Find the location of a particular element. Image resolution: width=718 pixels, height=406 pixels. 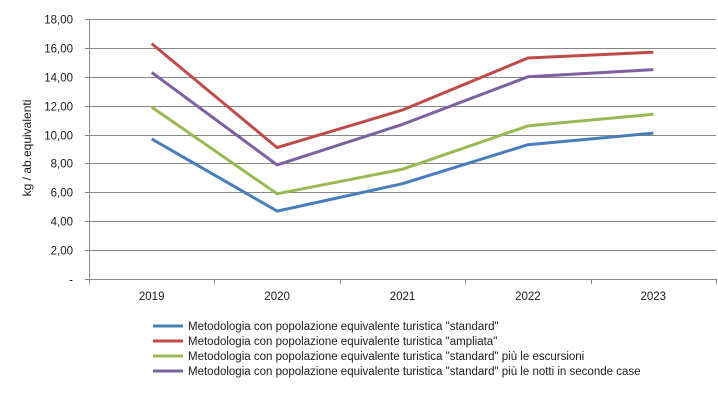

y-tick-label: - is located at coordinates (71, 281).